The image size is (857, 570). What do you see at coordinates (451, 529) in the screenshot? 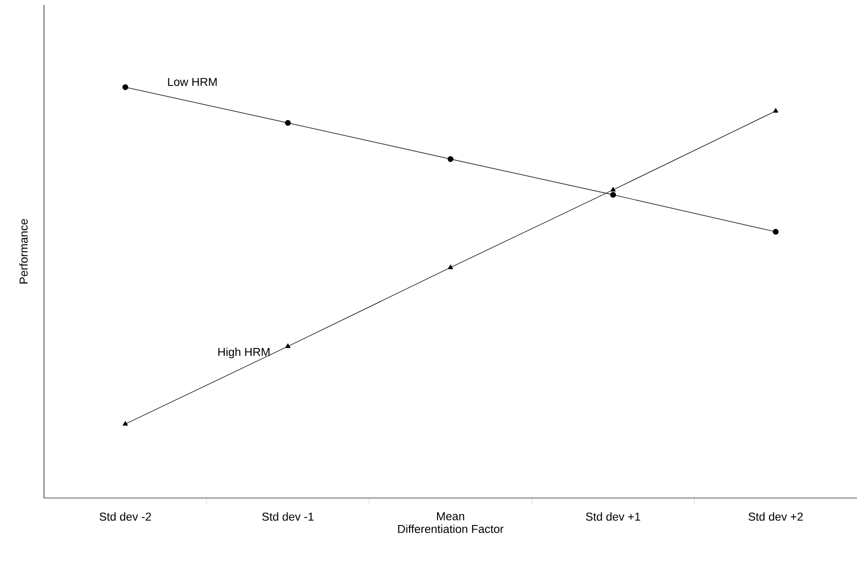
I see `x-axis-title: Differentiation Factor` at bounding box center [451, 529].